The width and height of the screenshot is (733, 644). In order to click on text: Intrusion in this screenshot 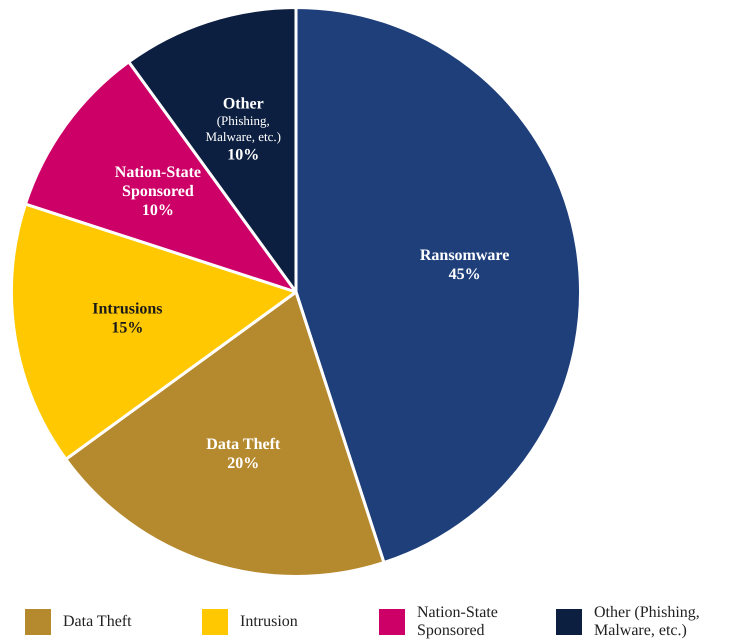, I will do `click(269, 622)`.